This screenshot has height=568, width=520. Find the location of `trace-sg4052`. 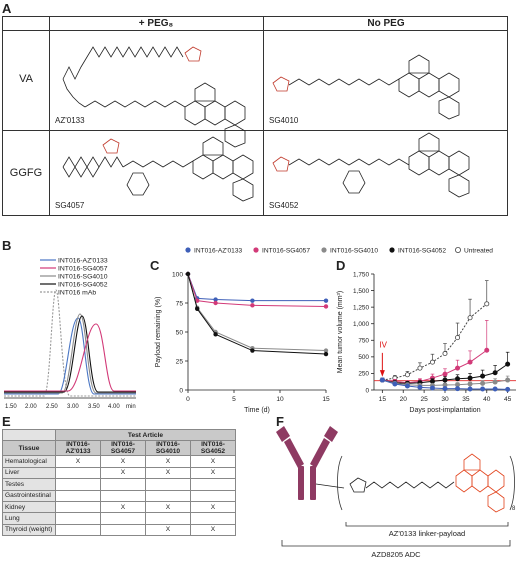

trace-sg4052 is located at coordinates (70, 354).